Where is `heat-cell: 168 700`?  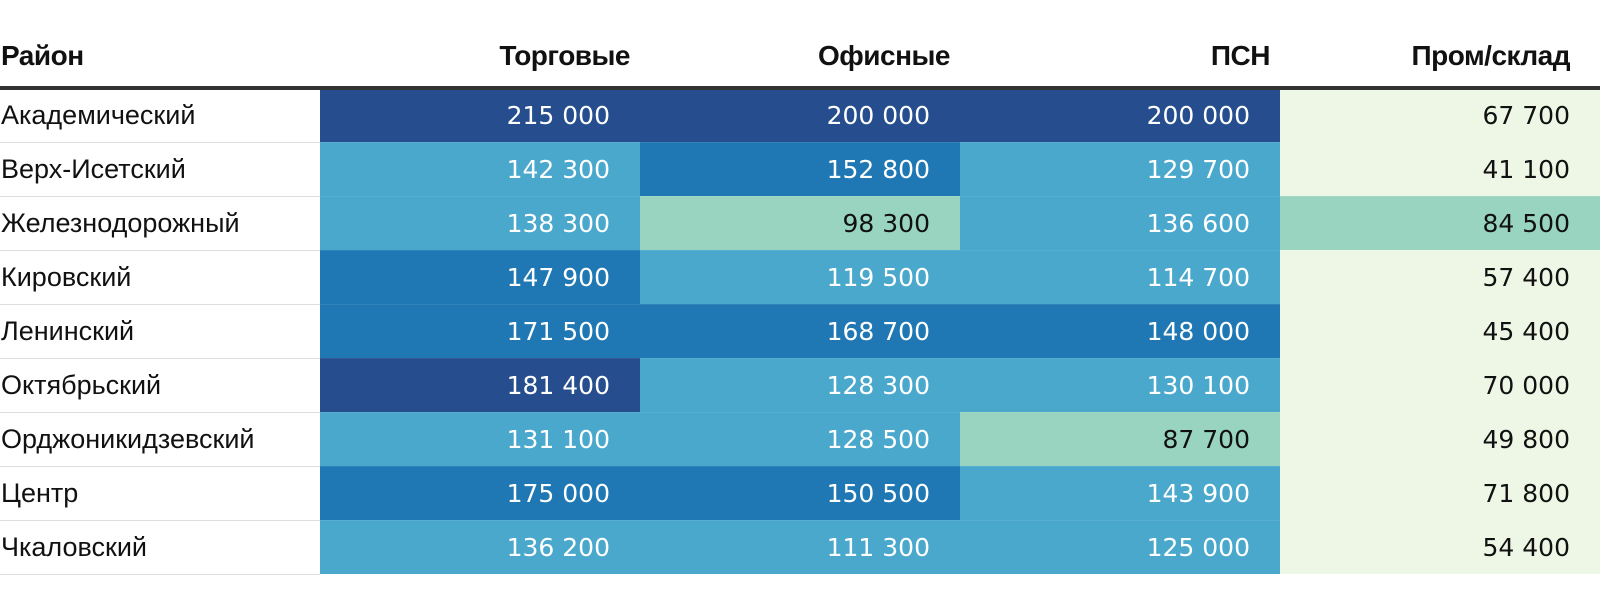
heat-cell: 168 700 is located at coordinates (800, 331).